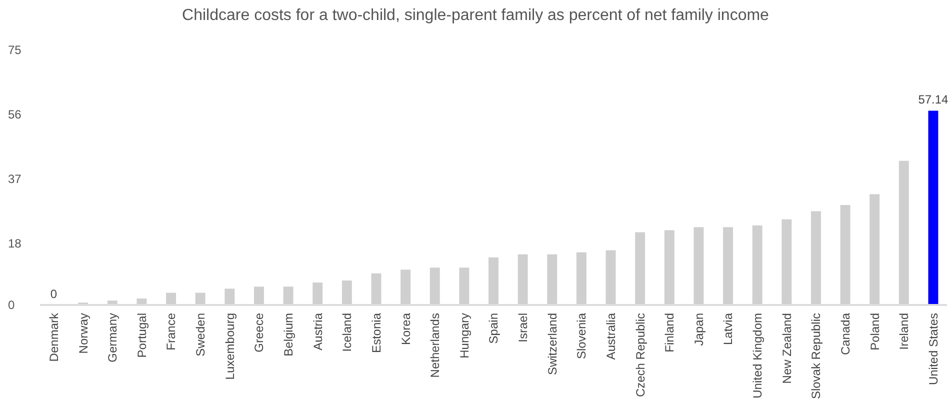 Image resolution: width=951 pixels, height=410 pixels. Describe the element at coordinates (728, 329) in the screenshot. I see `x-tick-label: Latvia` at that location.